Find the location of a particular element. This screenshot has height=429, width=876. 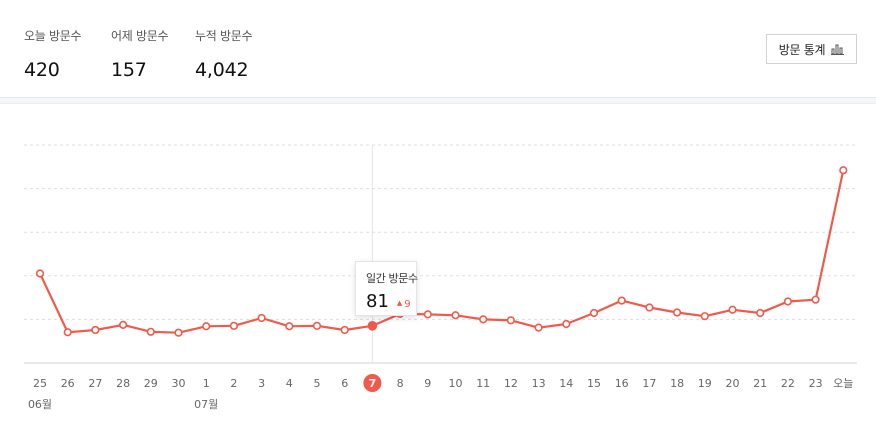

x-tick-label: 오늘 is located at coordinates (843, 383).